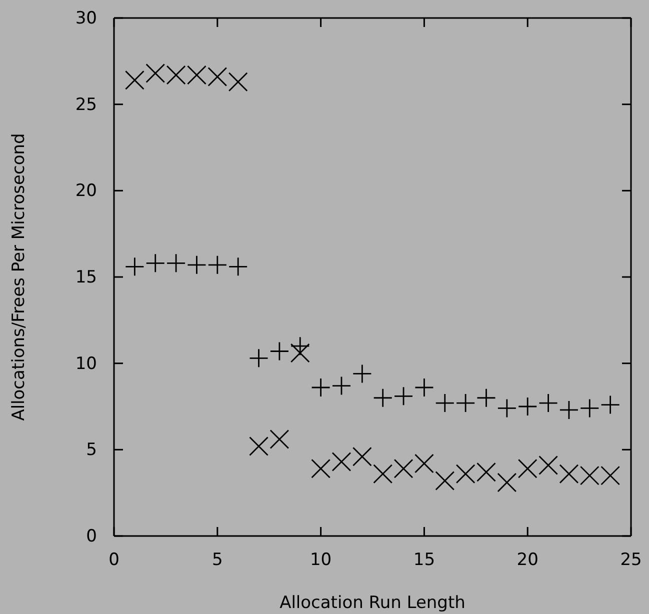 This screenshot has height=614, width=649. Describe the element at coordinates (217, 560) in the screenshot. I see `x-tick-label: 5` at that location.